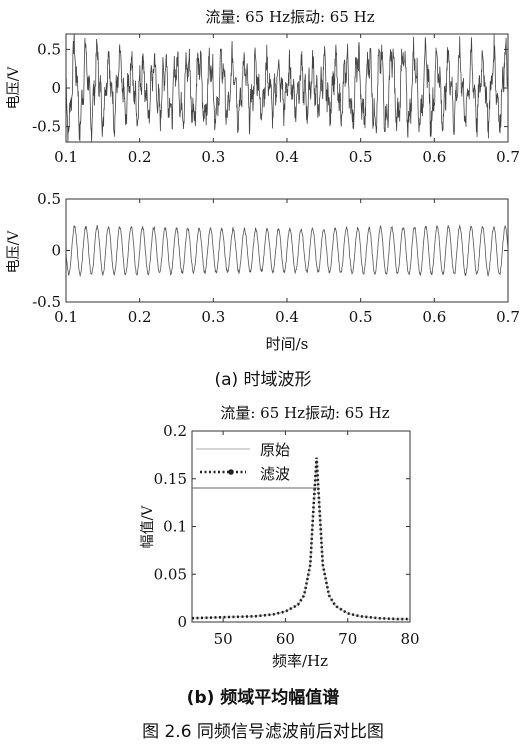  I want to click on x-tick-label: 50, so click(223, 639).